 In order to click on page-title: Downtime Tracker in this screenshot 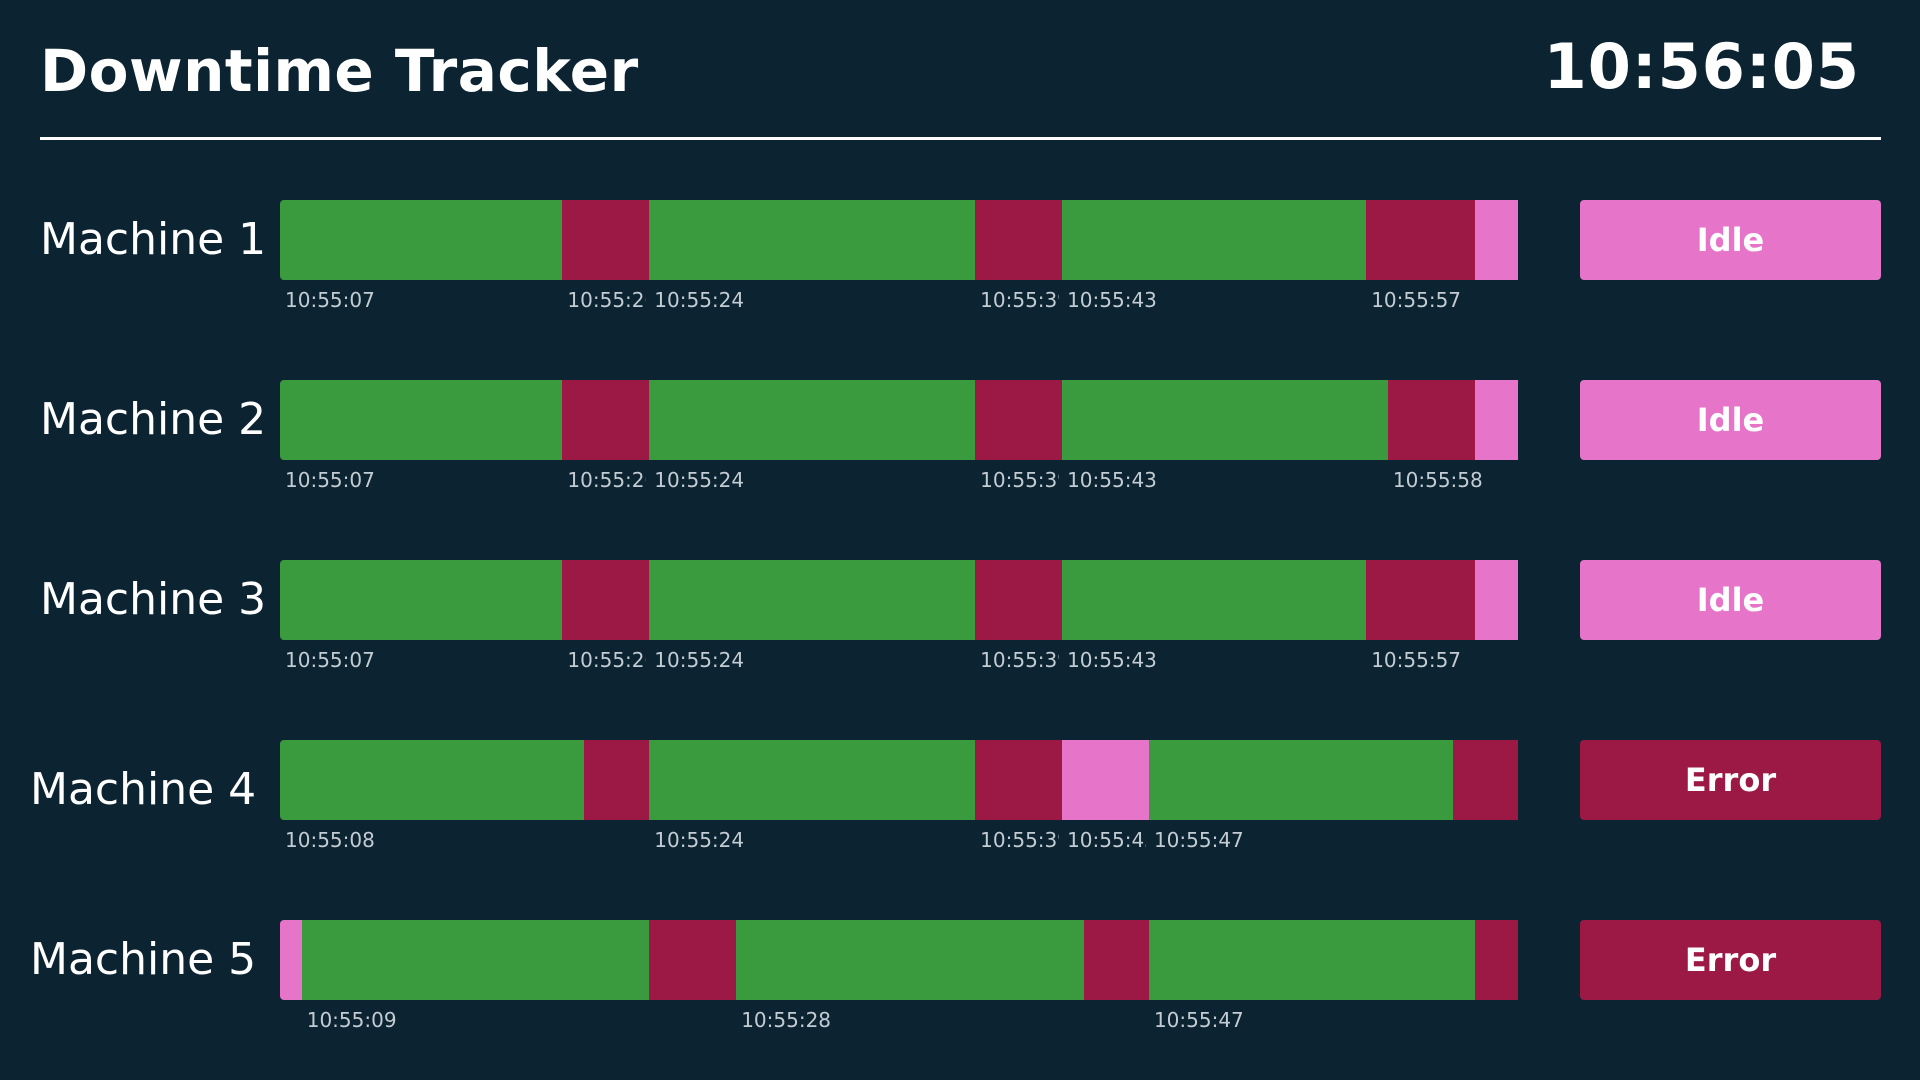, I will do `click(339, 71)`.